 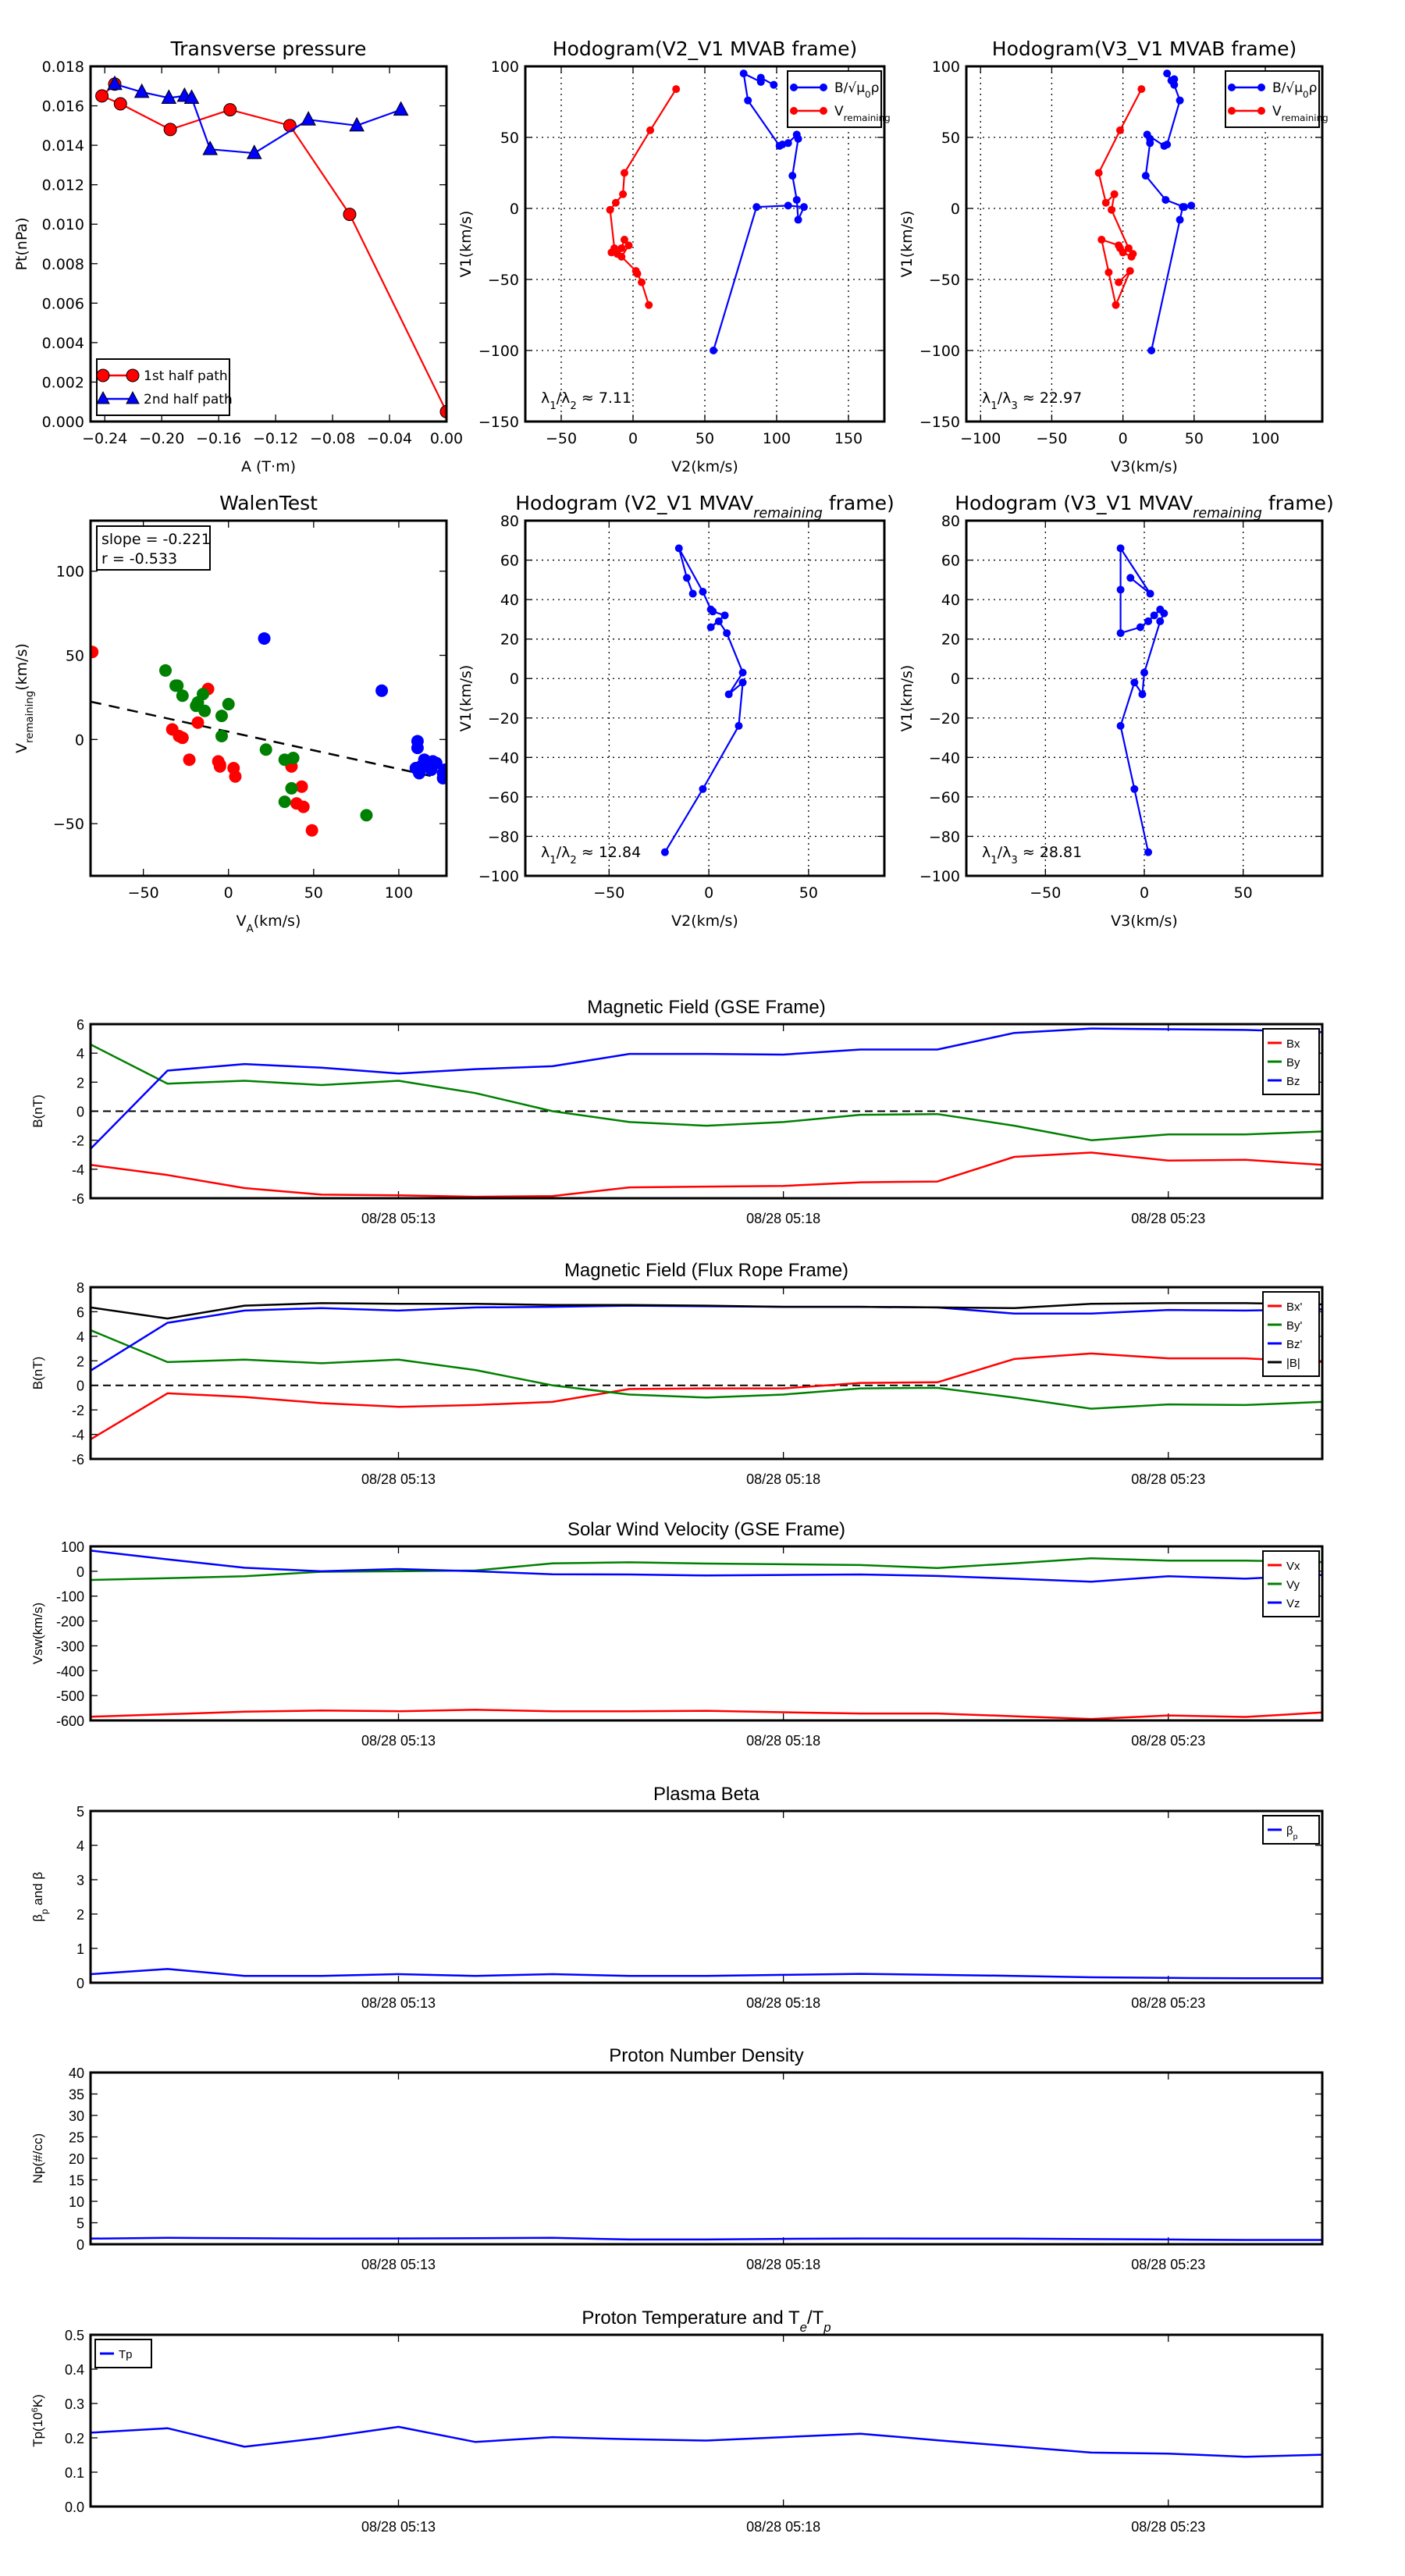 What do you see at coordinates (78, 1199) in the screenshot?
I see `y-tick-label: -6` at bounding box center [78, 1199].